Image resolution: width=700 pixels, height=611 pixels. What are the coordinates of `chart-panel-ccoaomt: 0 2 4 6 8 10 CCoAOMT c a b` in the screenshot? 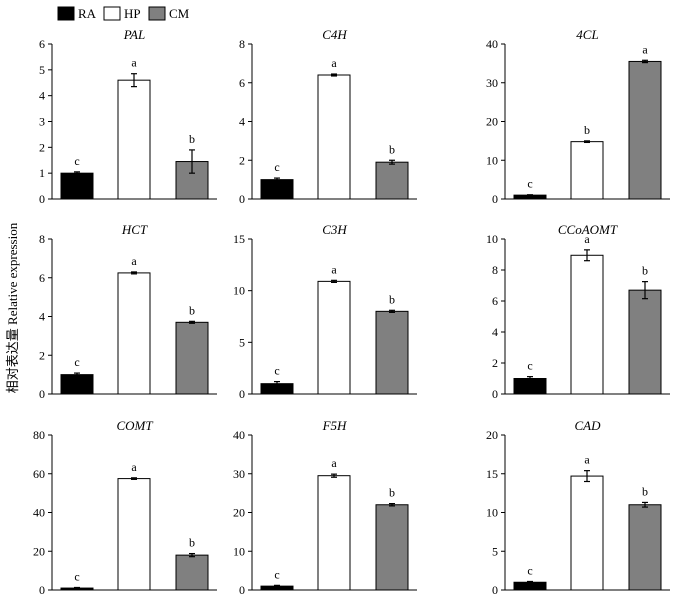 It's located at (578, 311).